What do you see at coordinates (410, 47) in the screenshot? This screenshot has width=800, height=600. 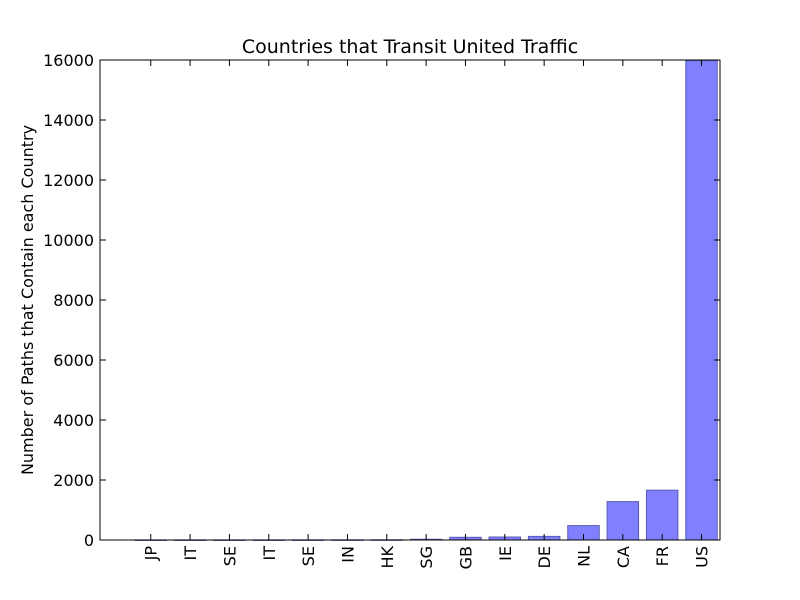 I see `chart-title: Countries that Transit United Traffic` at bounding box center [410, 47].